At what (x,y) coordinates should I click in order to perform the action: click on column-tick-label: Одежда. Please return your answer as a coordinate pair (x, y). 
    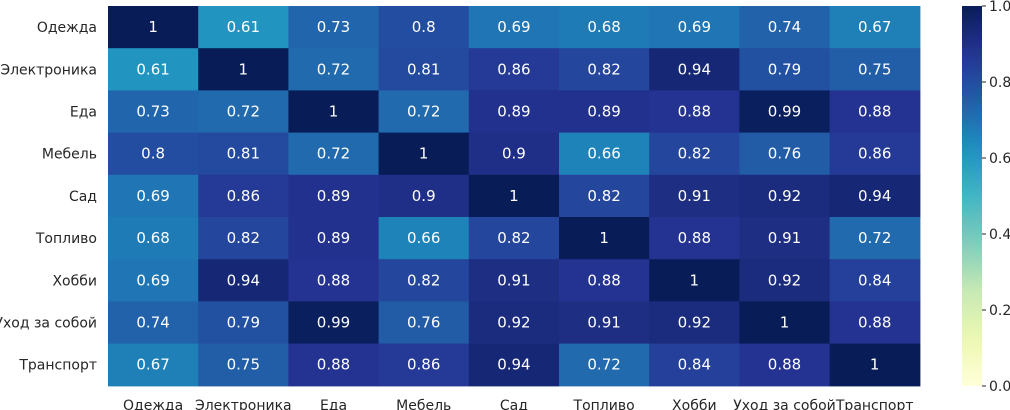
    Looking at the image, I should click on (153, 404).